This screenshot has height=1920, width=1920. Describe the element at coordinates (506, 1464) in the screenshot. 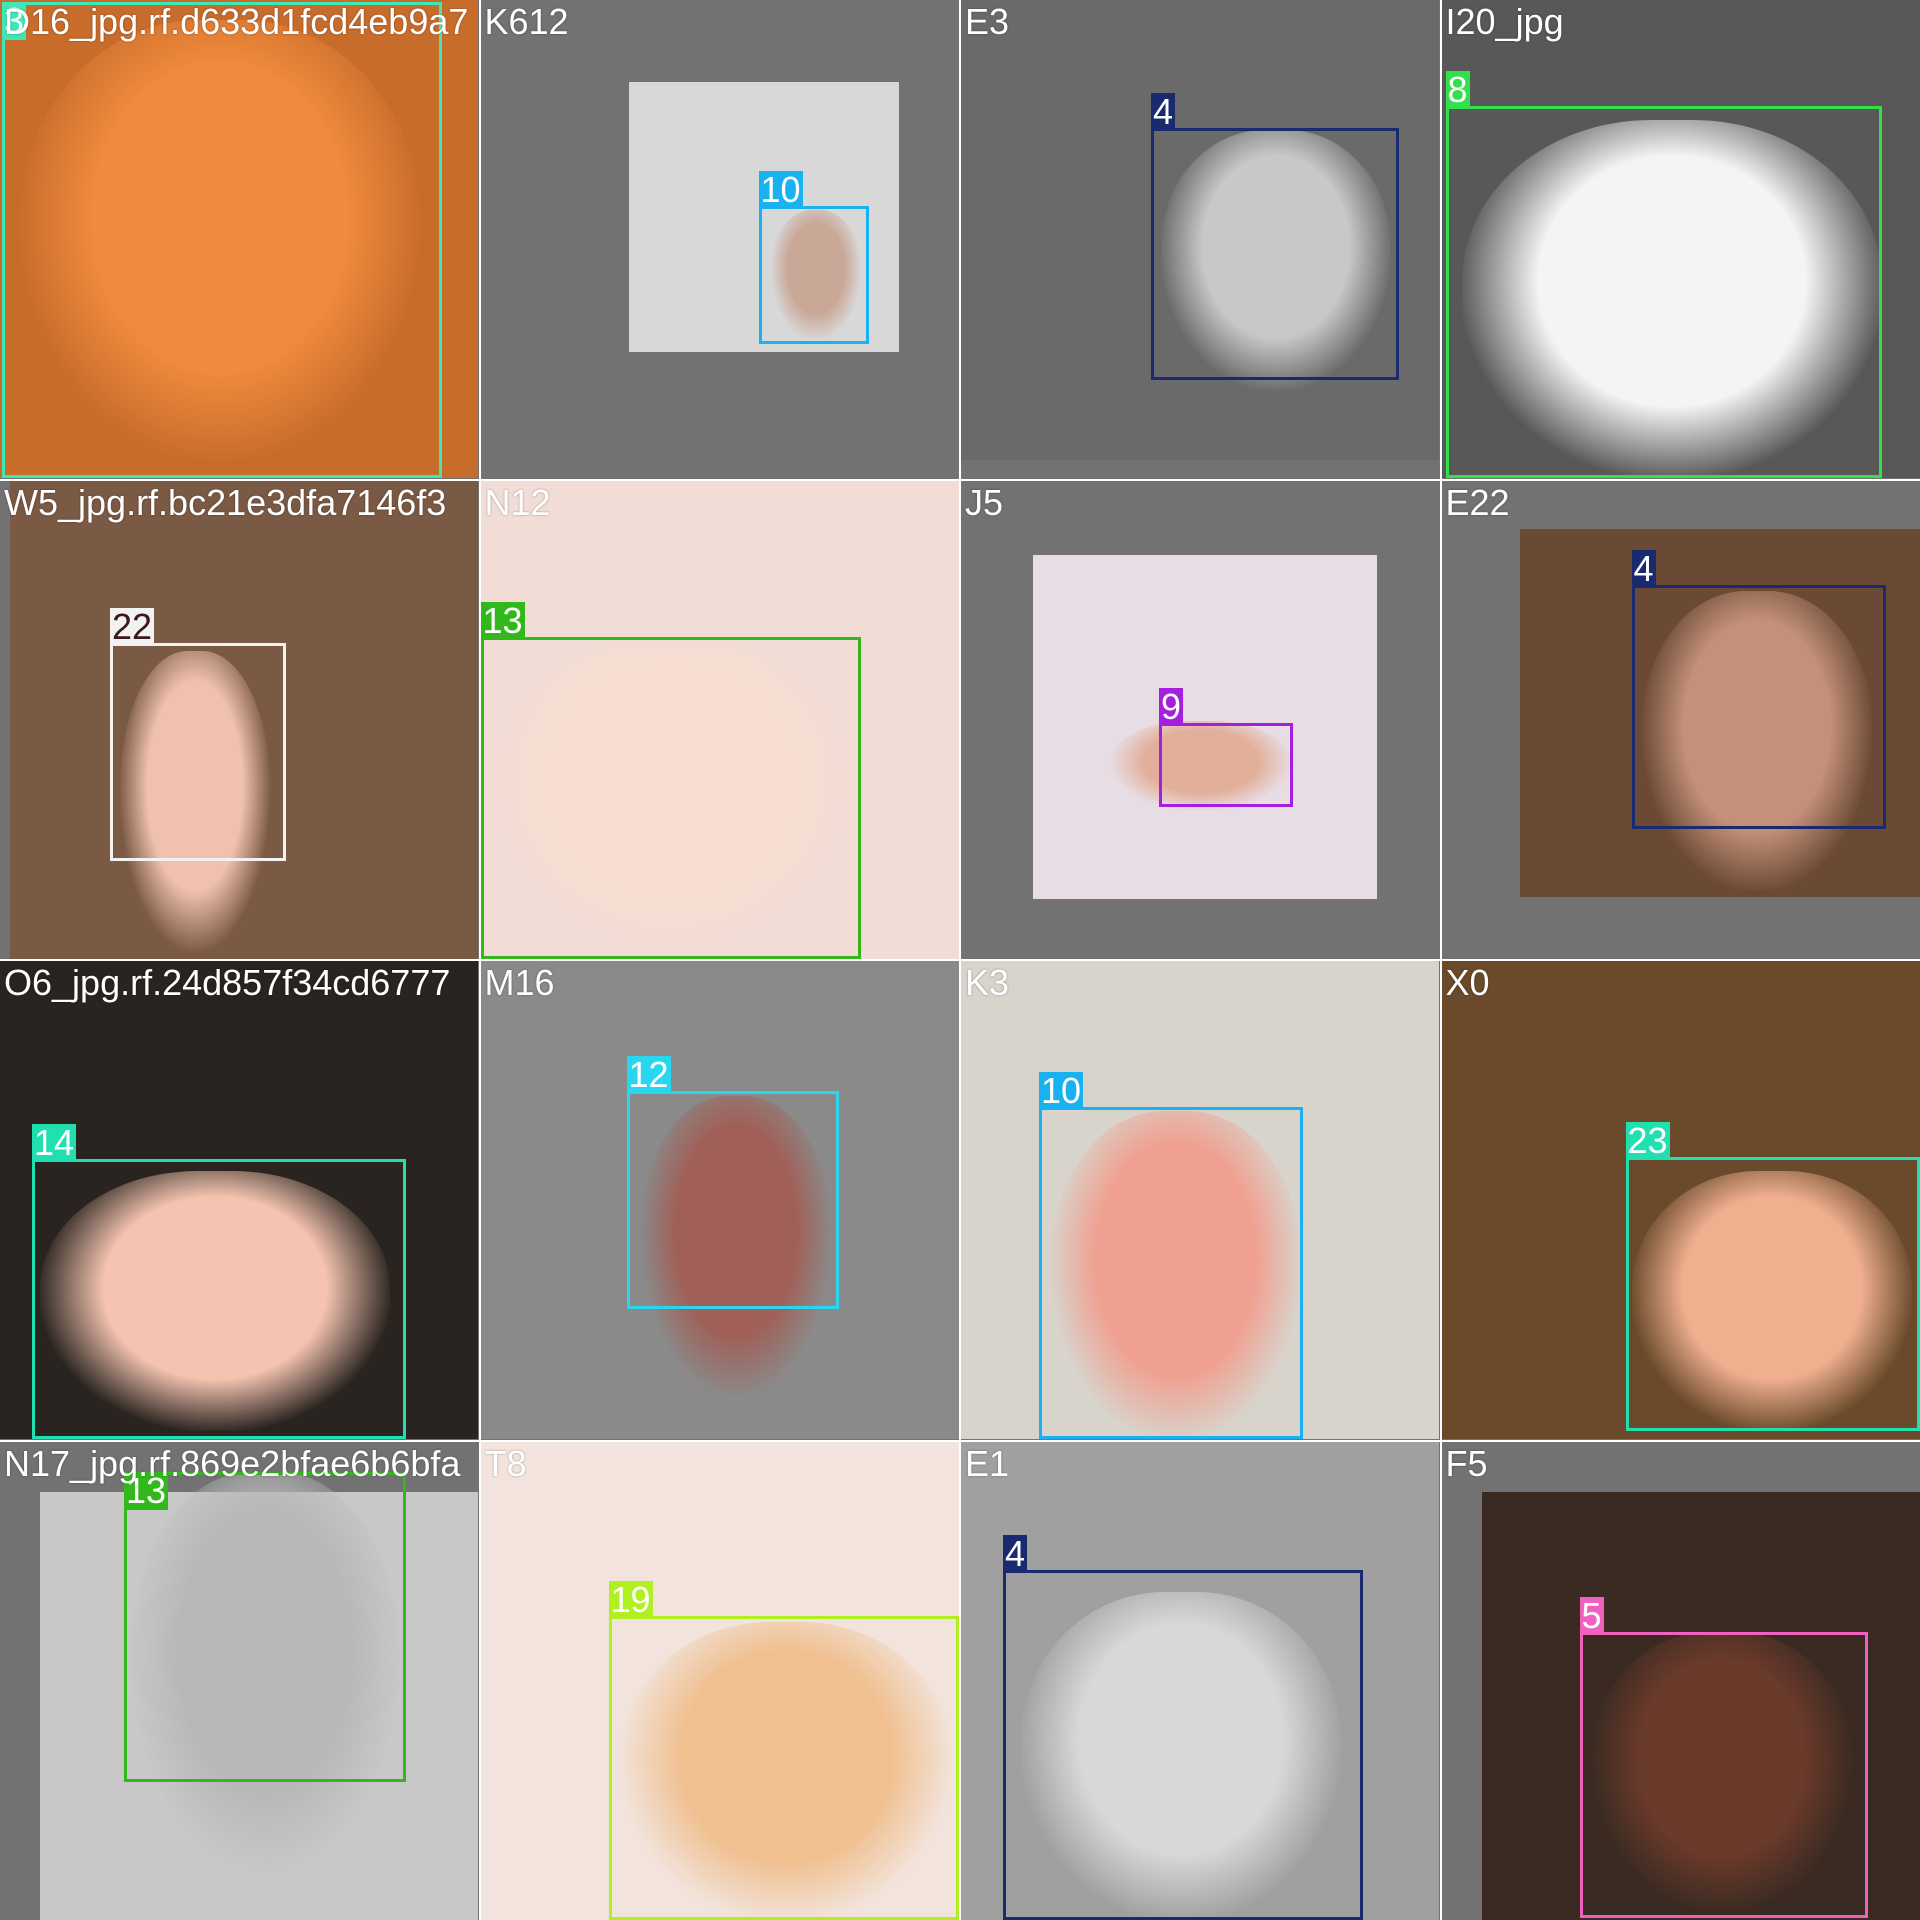

I see `tile-filename: T8` at that location.